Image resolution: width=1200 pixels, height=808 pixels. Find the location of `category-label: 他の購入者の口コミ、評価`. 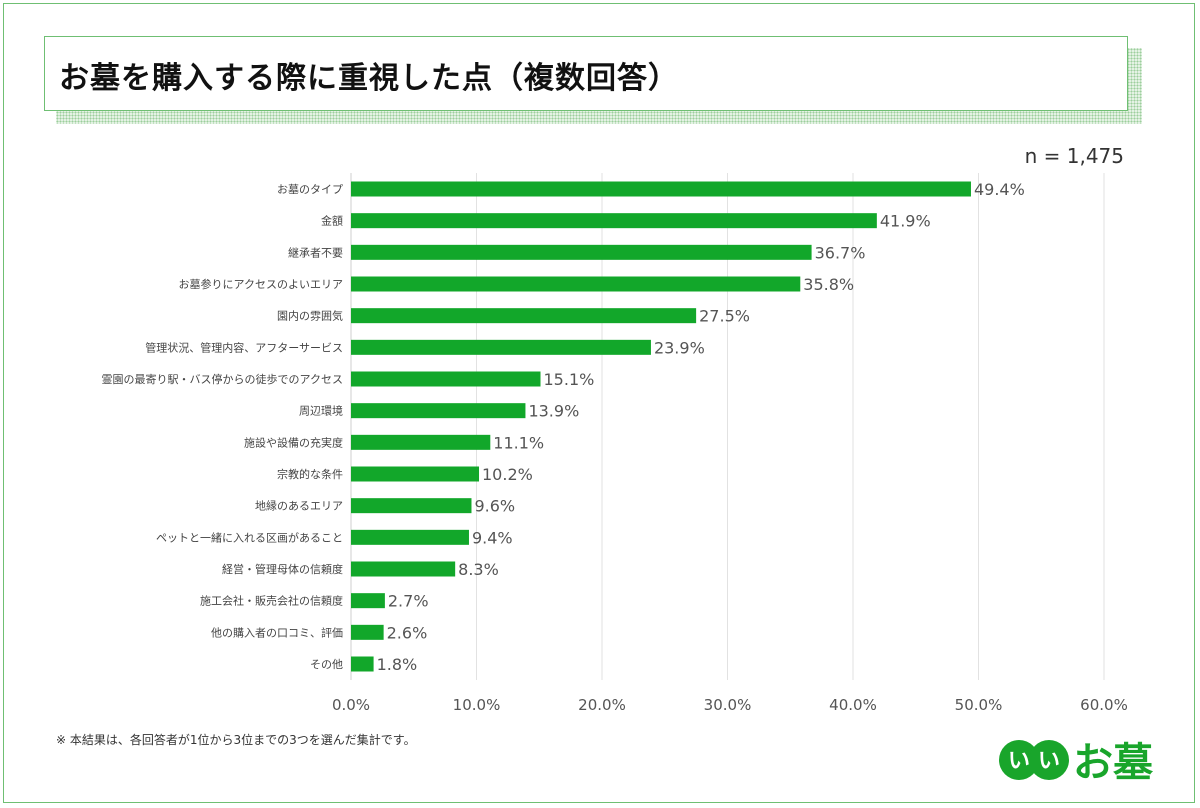

category-label: 他の購入者の口コミ、評価 is located at coordinates (277, 632).